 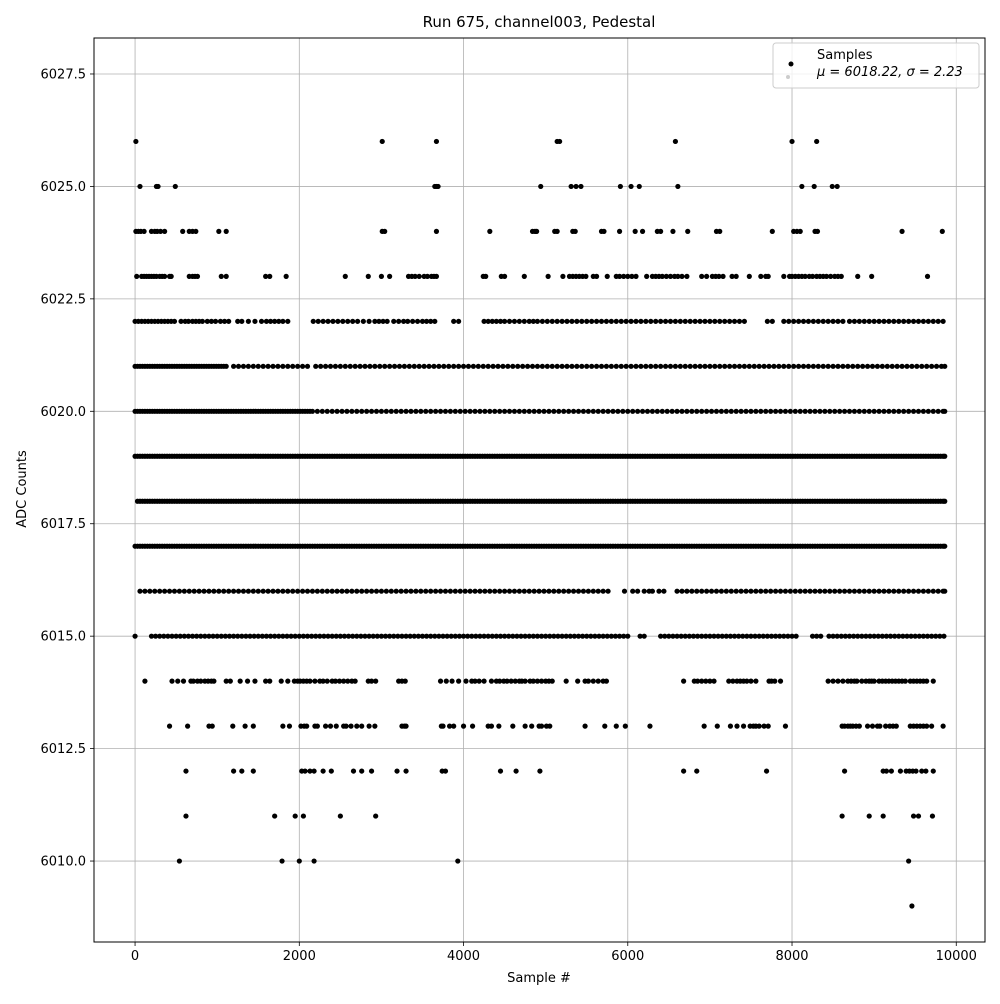 I want to click on legend-box, so click(x=876, y=65).